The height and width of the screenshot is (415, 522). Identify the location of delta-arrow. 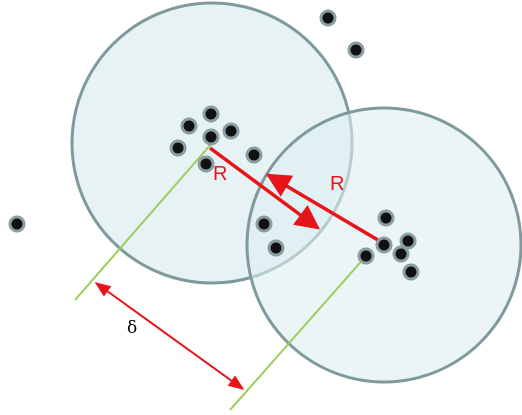
(169, 336).